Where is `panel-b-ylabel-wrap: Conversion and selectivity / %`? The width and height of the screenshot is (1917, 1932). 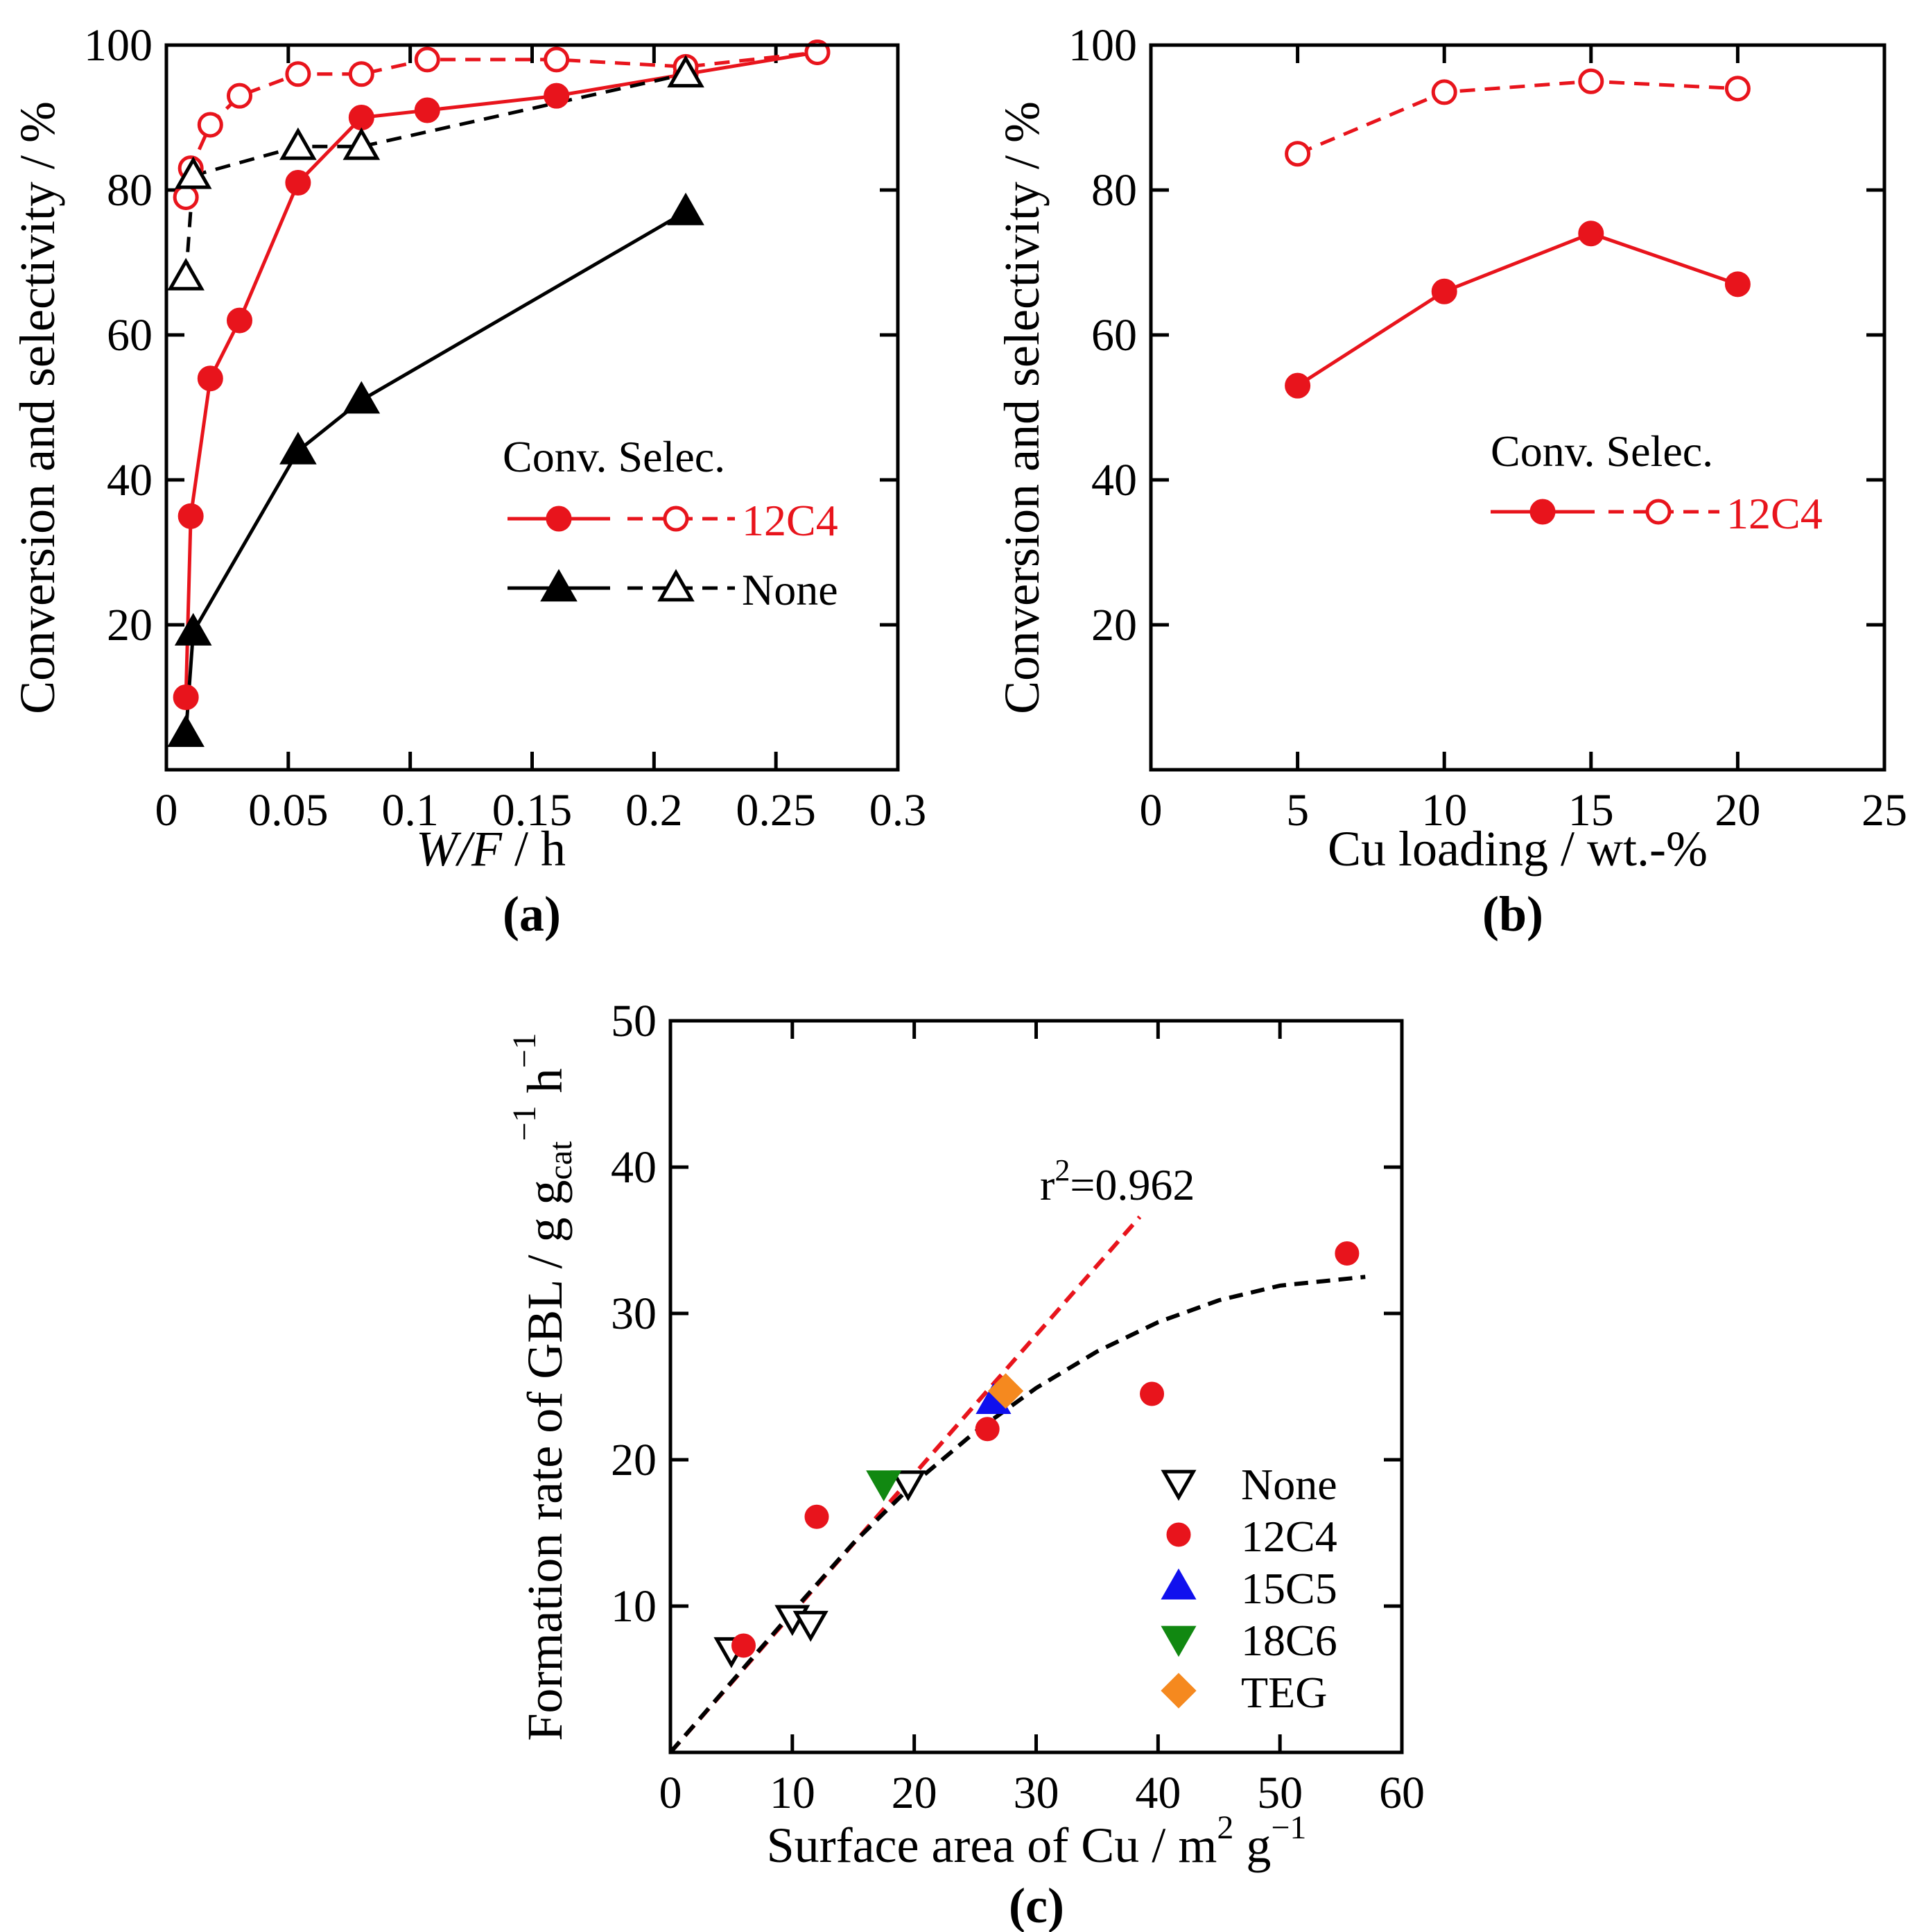
panel-b-ylabel-wrap: Conversion and selectivity / % is located at coordinates (1022, 407).